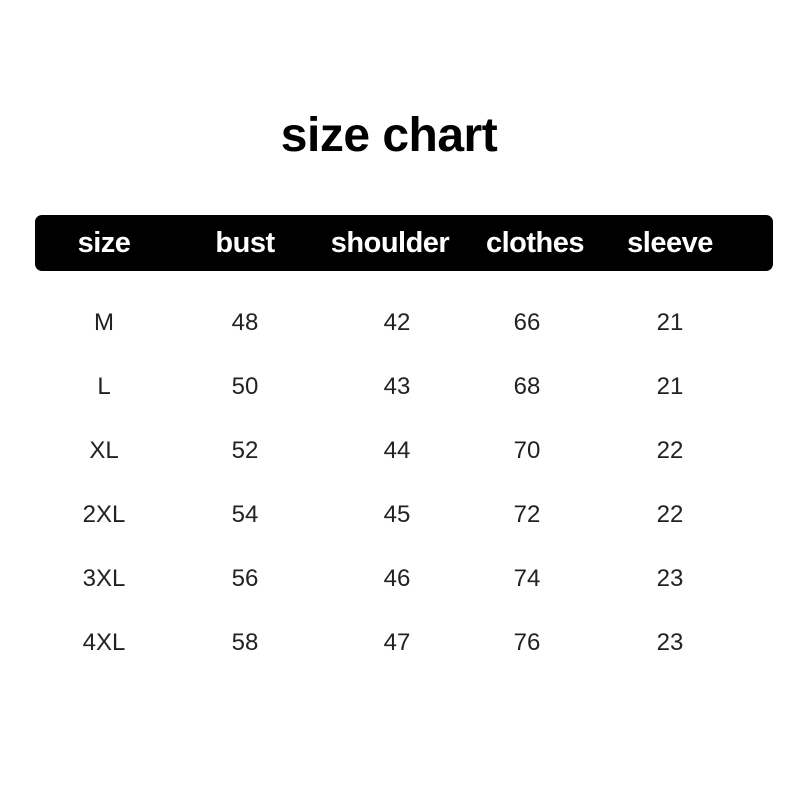  Describe the element at coordinates (389, 135) in the screenshot. I see `page-title: size chart` at that location.